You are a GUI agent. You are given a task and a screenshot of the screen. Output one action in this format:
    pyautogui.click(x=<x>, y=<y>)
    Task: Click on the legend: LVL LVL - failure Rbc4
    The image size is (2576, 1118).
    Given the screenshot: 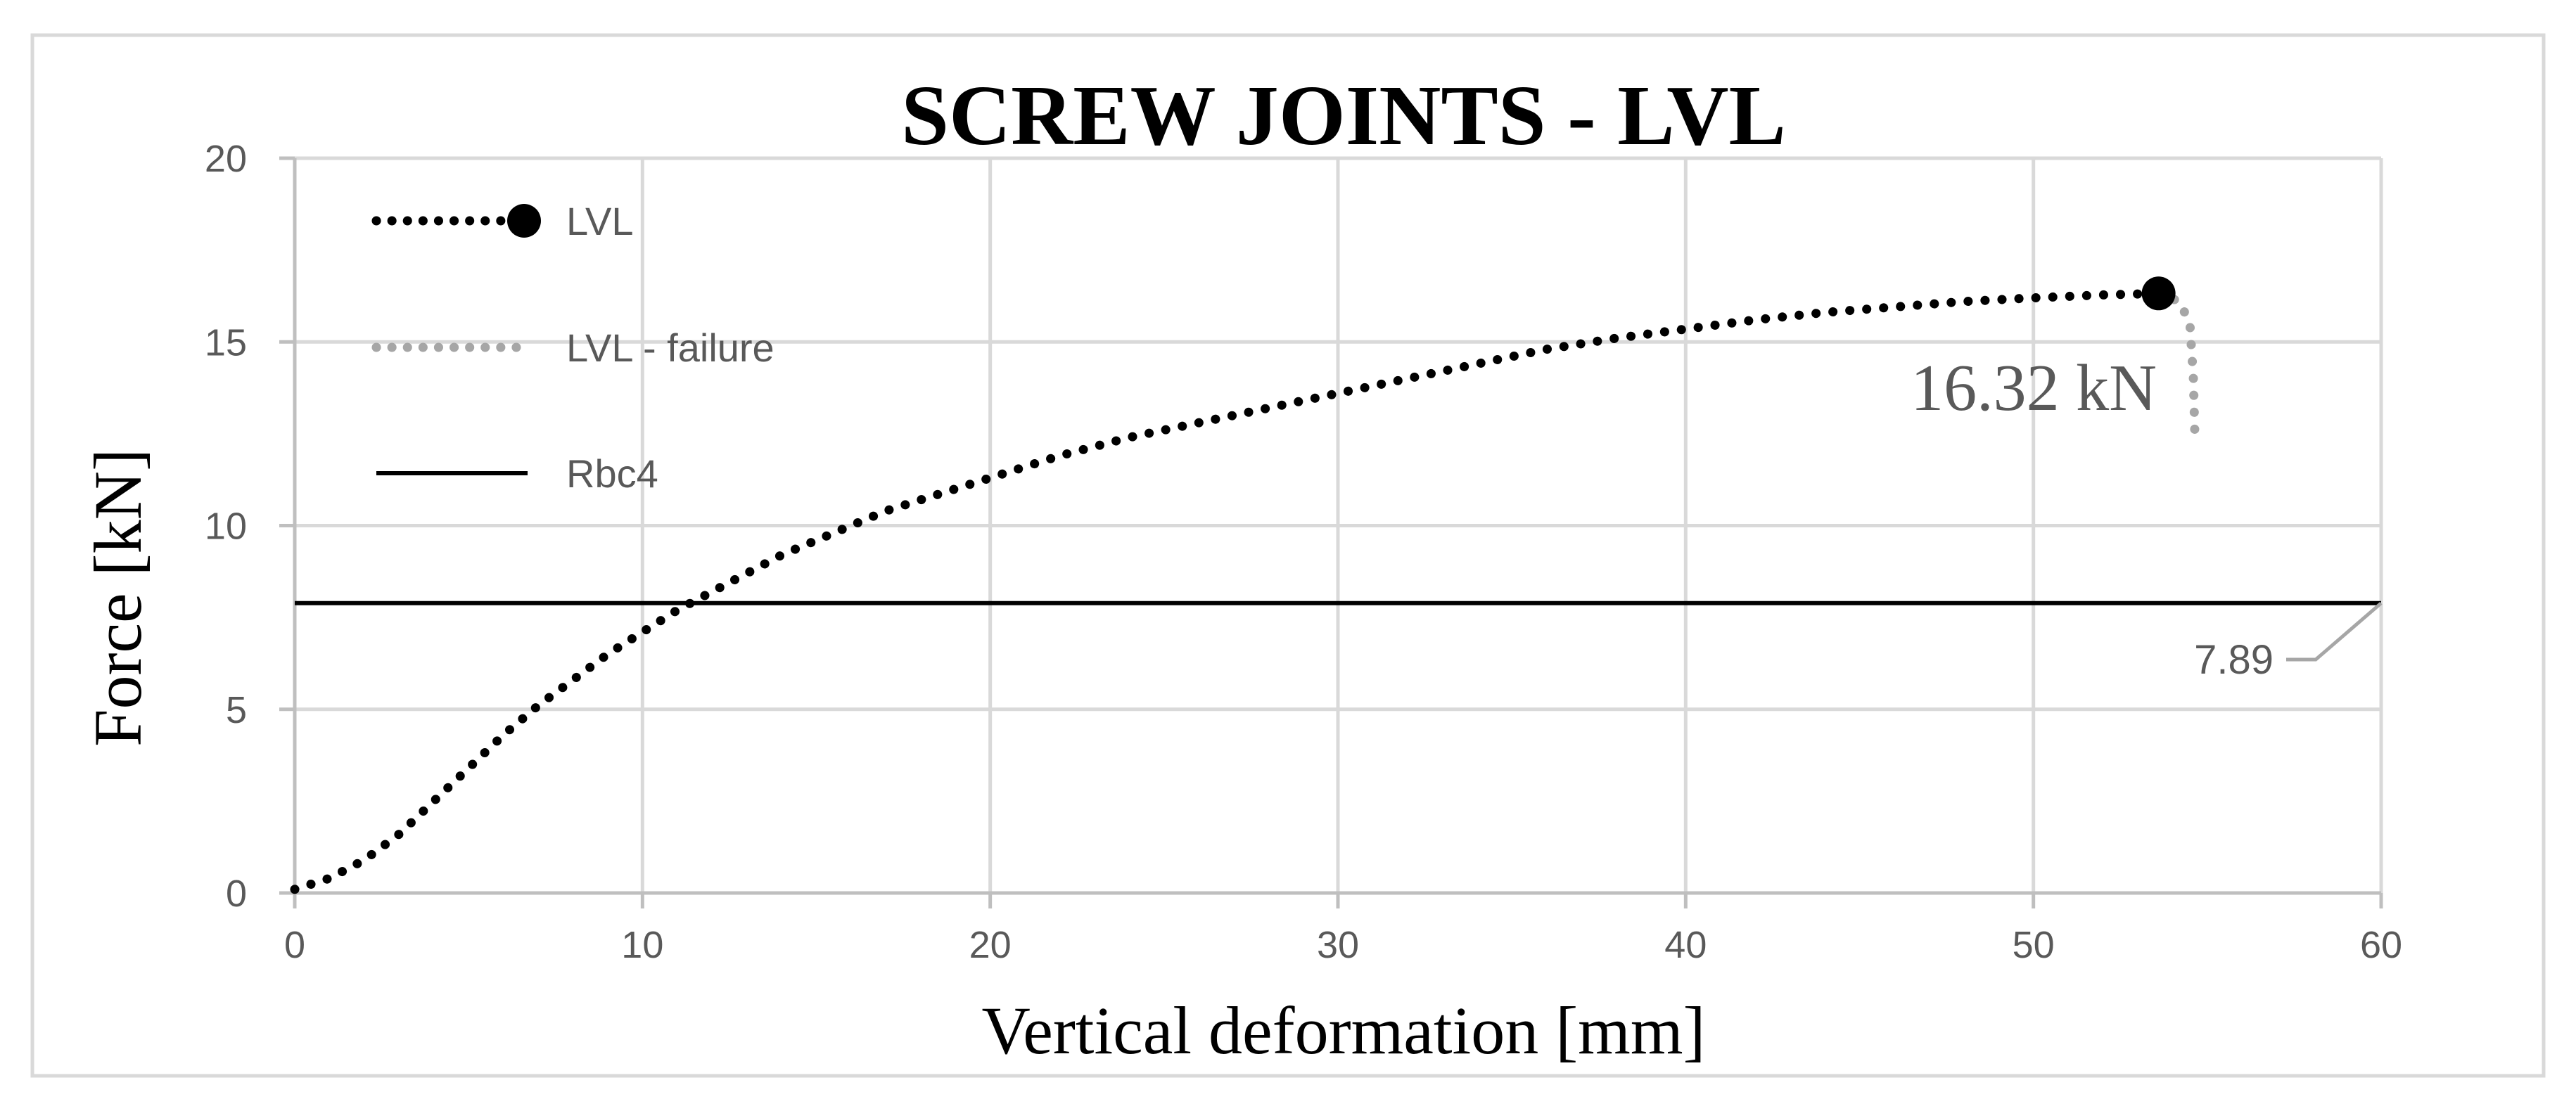 What is the action you would take?
    pyautogui.click(x=572, y=347)
    